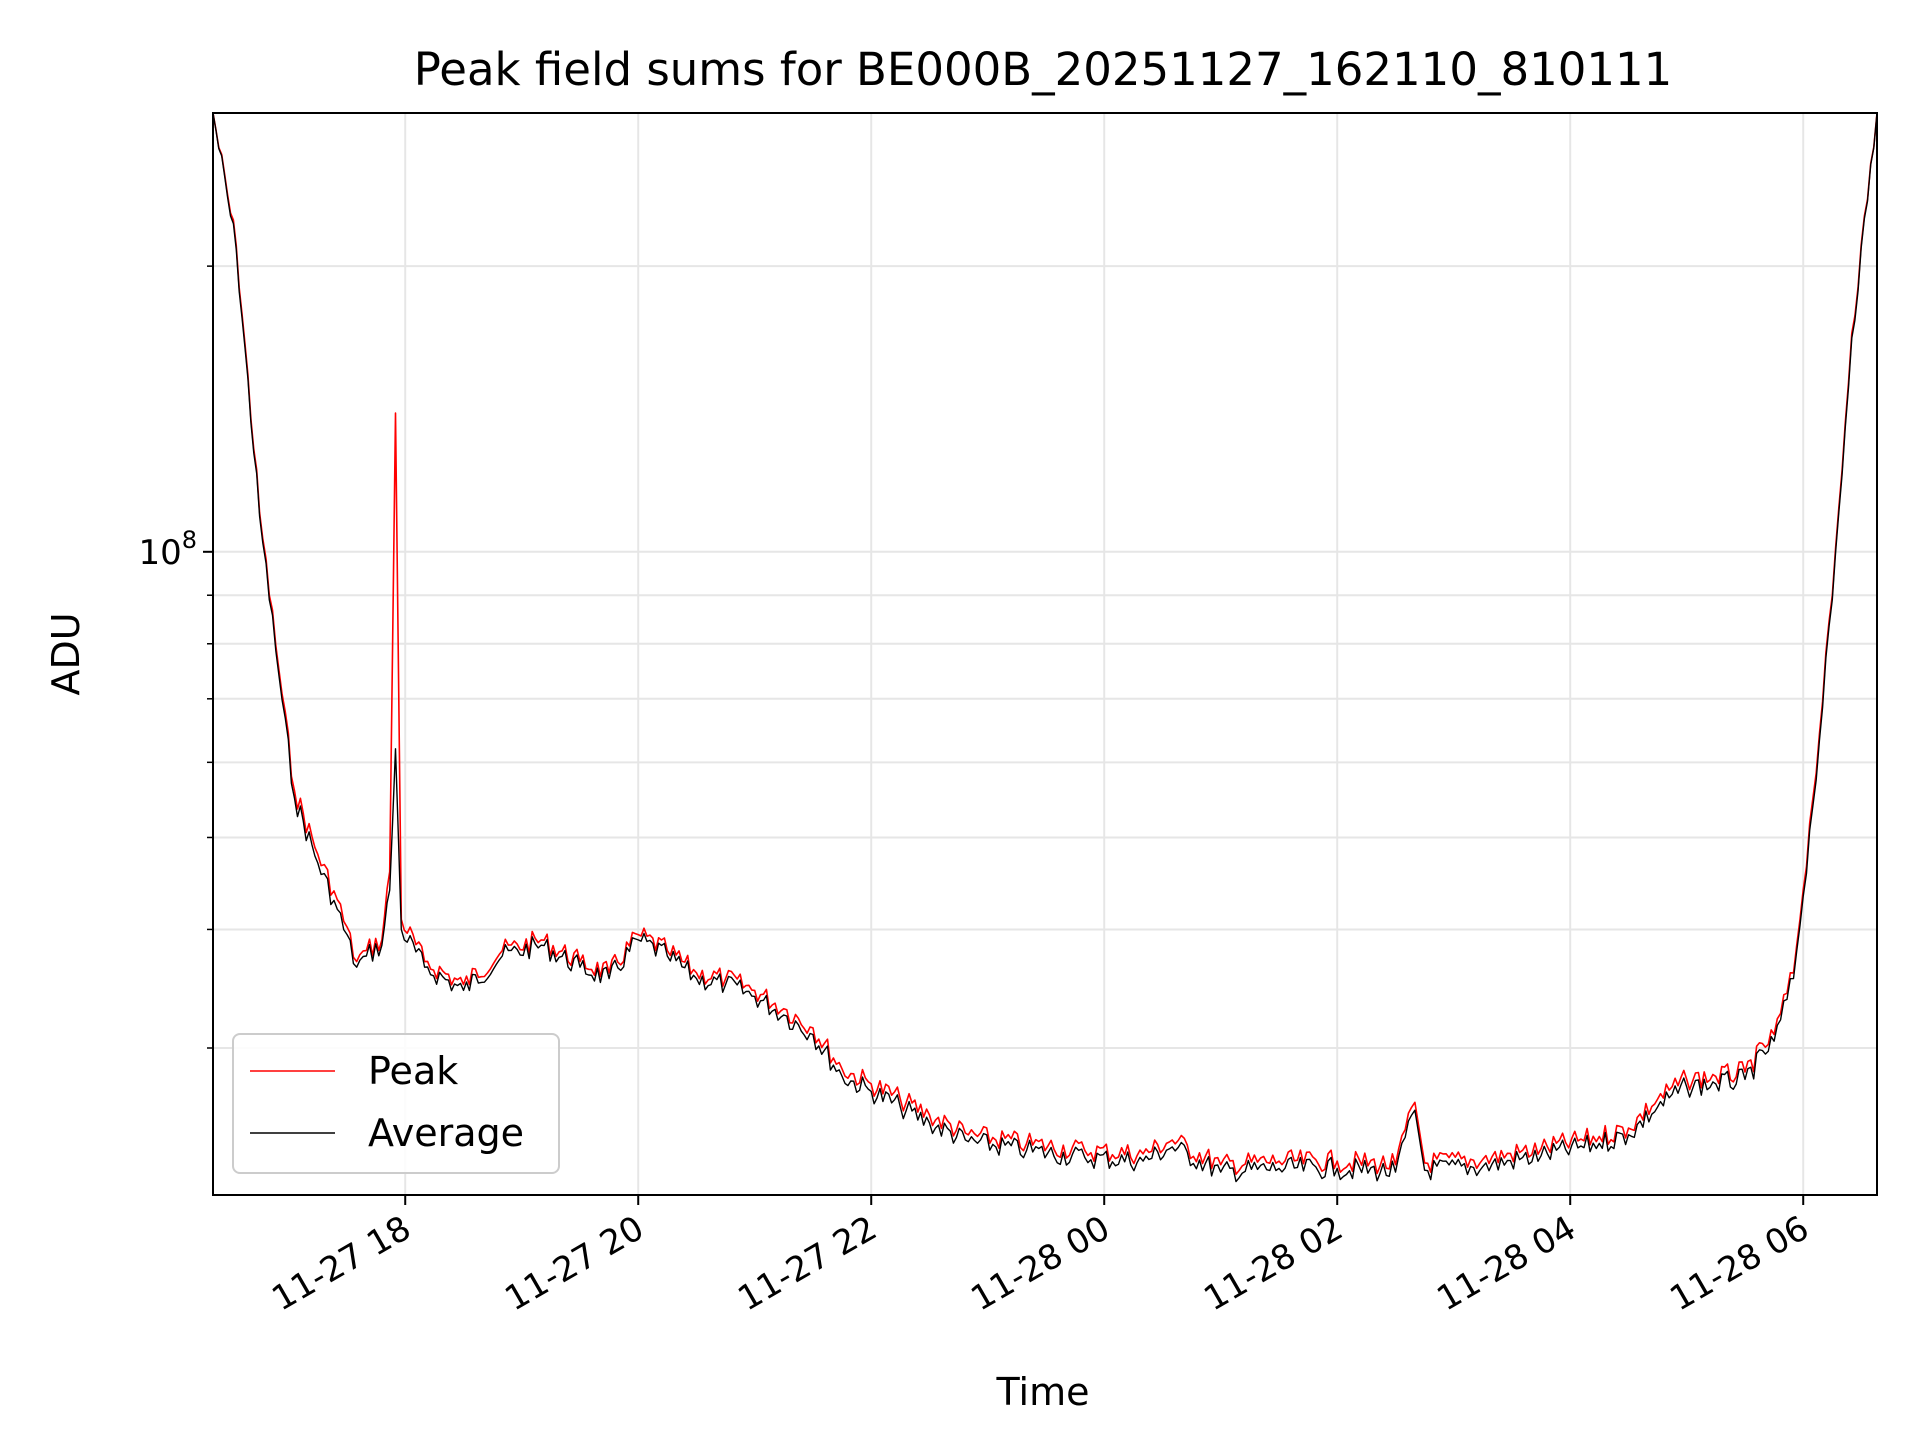 The width and height of the screenshot is (1920, 1440). I want to click on legend-box, so click(396, 1103).